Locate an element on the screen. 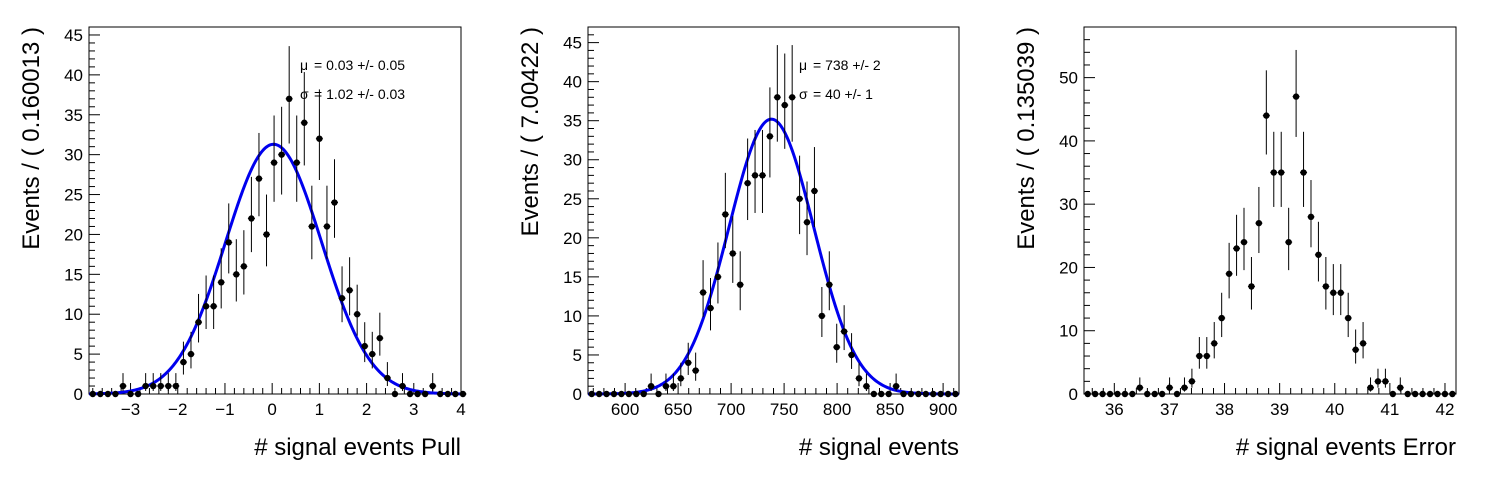 This screenshot has height=477, width=1496. x-tick-label: 600 is located at coordinates (625, 409).